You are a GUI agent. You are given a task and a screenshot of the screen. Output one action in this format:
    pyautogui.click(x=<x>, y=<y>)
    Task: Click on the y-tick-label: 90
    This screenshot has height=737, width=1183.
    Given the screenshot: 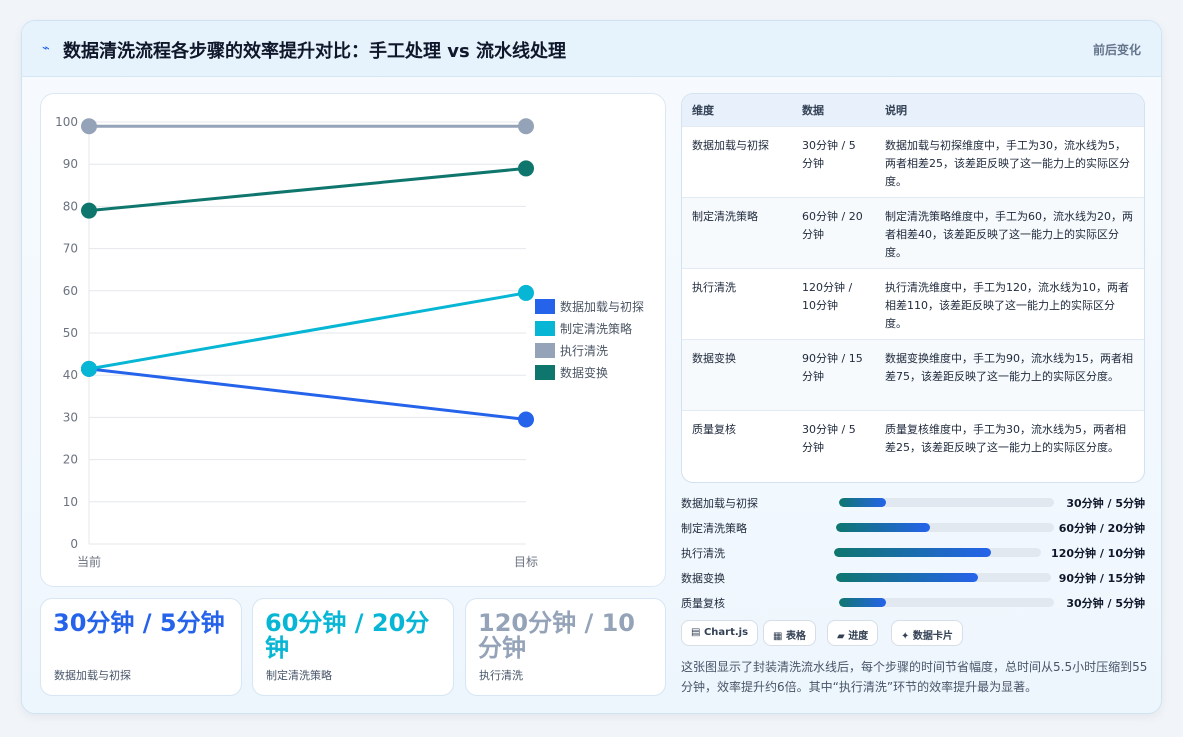 What is the action you would take?
    pyautogui.click(x=70, y=164)
    